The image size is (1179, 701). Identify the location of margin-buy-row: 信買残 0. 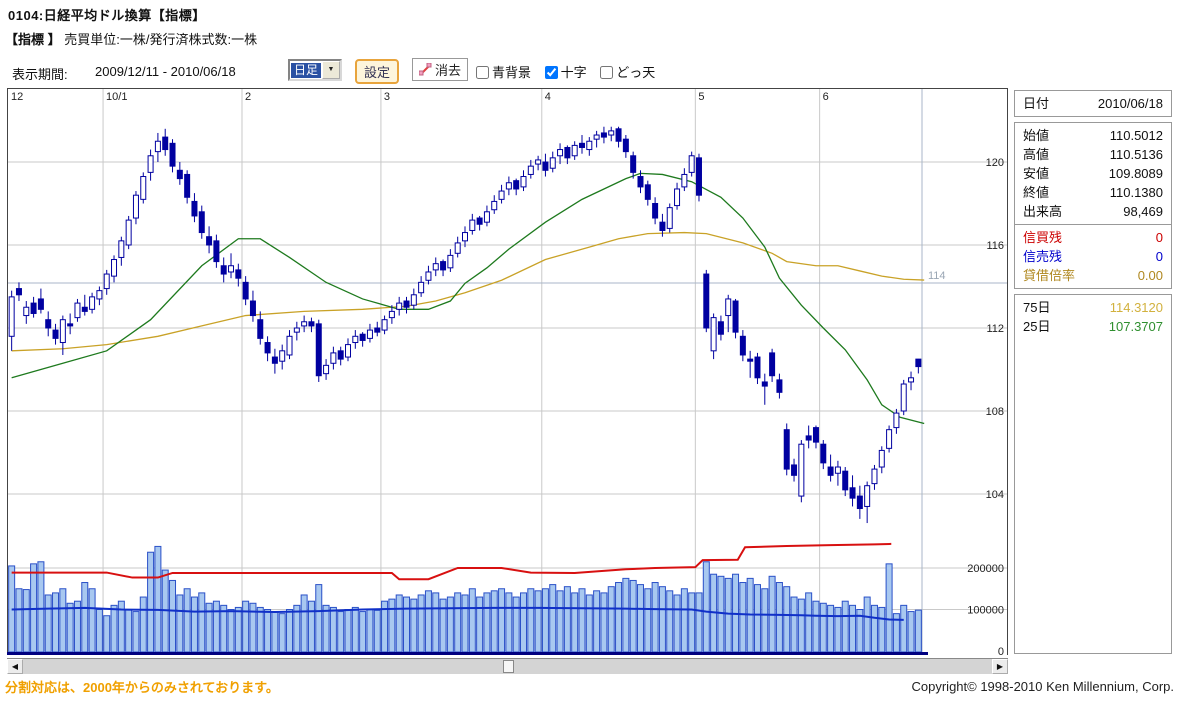
(1093, 237).